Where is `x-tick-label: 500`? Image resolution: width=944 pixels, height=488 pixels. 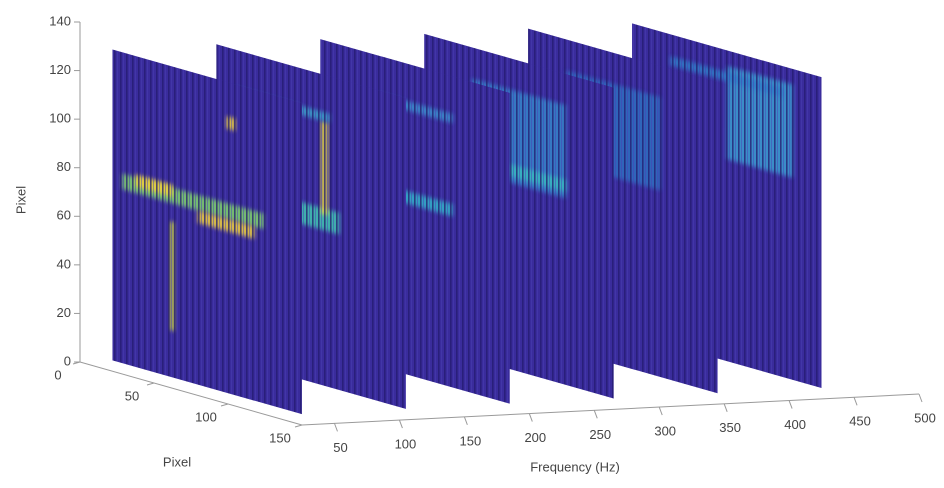 x-tick-label: 500 is located at coordinates (925, 417).